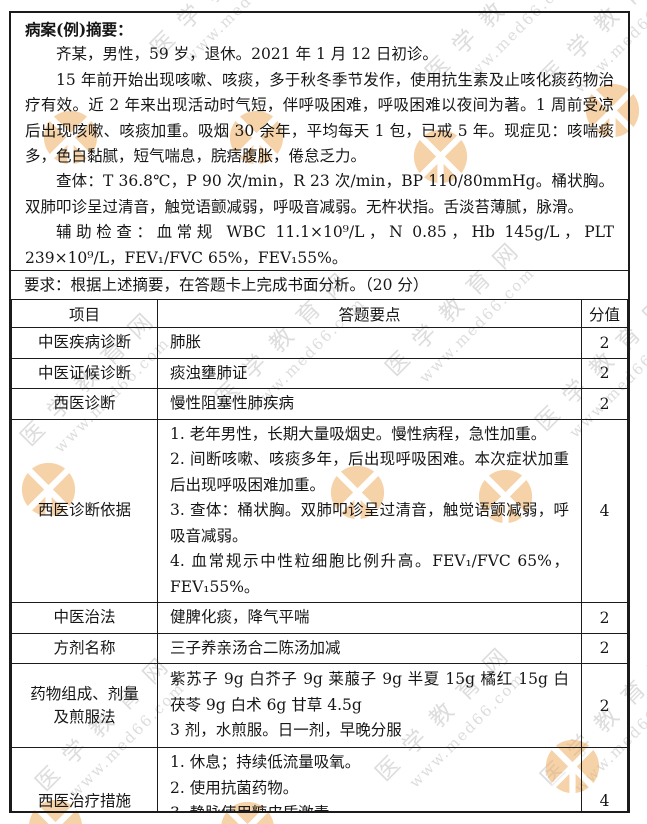 The image size is (647, 824). What do you see at coordinates (84, 705) in the screenshot?
I see `item-cell: 药物组成、剂量及煎服法` at bounding box center [84, 705].